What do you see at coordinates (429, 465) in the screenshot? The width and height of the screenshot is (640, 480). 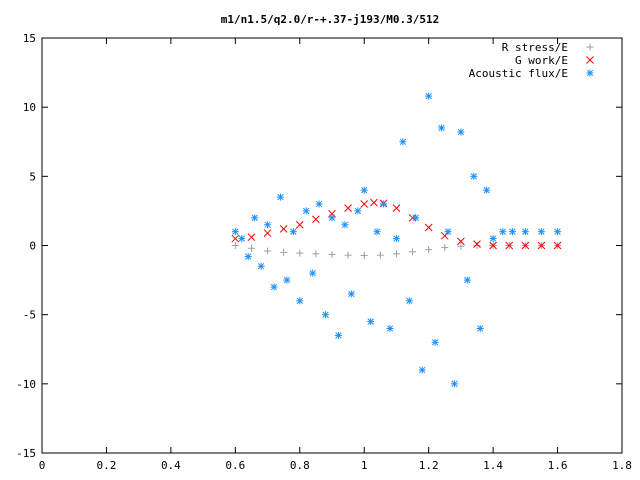 I see `x-tick-label: 1.2` at bounding box center [429, 465].